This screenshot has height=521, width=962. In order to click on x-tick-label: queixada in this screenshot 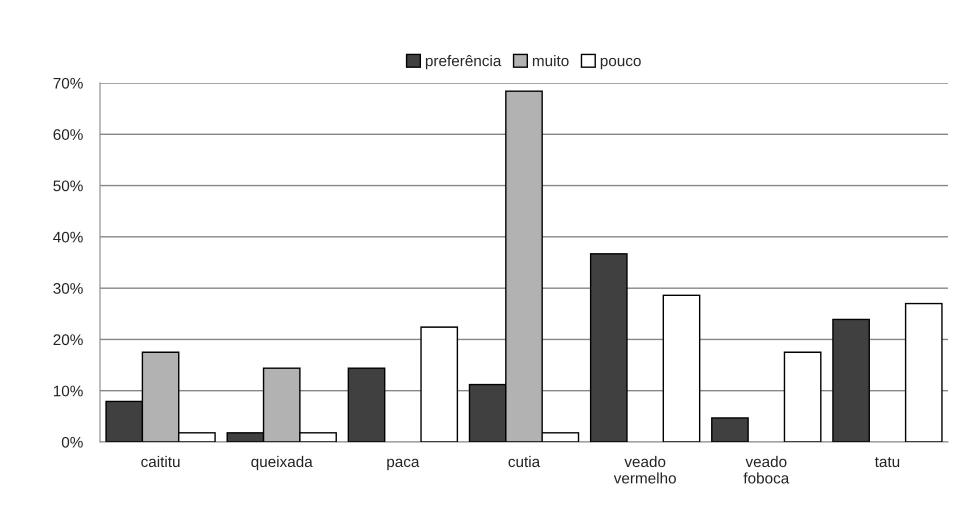, I will do `click(282, 463)`.